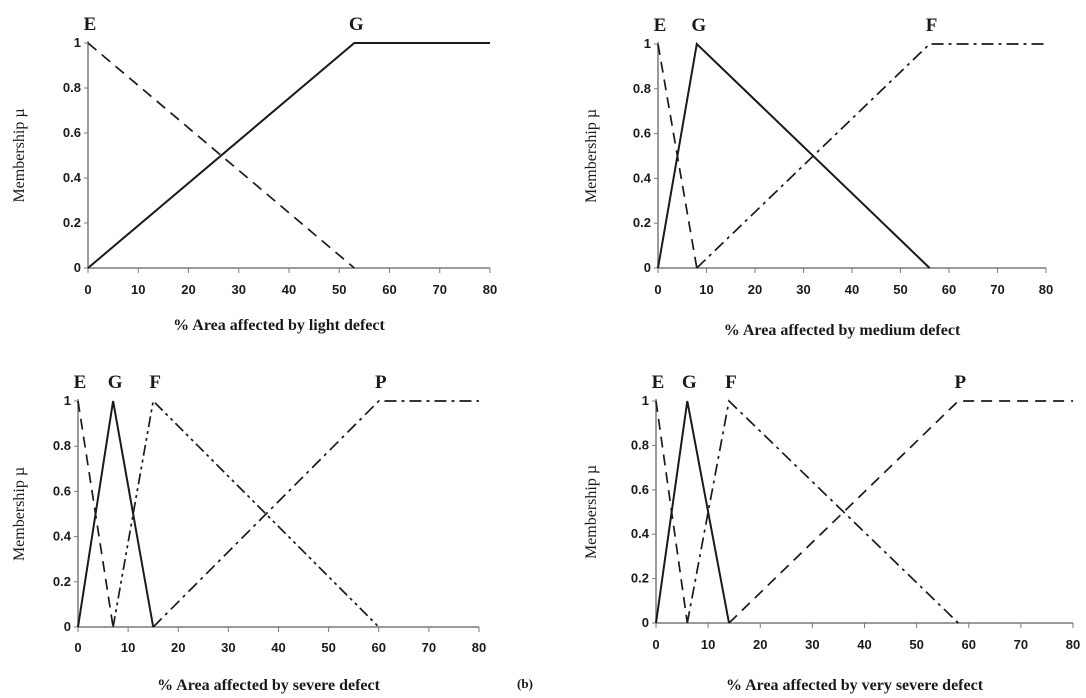  What do you see at coordinates (842, 330) in the screenshot?
I see `x-axis-label: % Area affected by medium defect` at bounding box center [842, 330].